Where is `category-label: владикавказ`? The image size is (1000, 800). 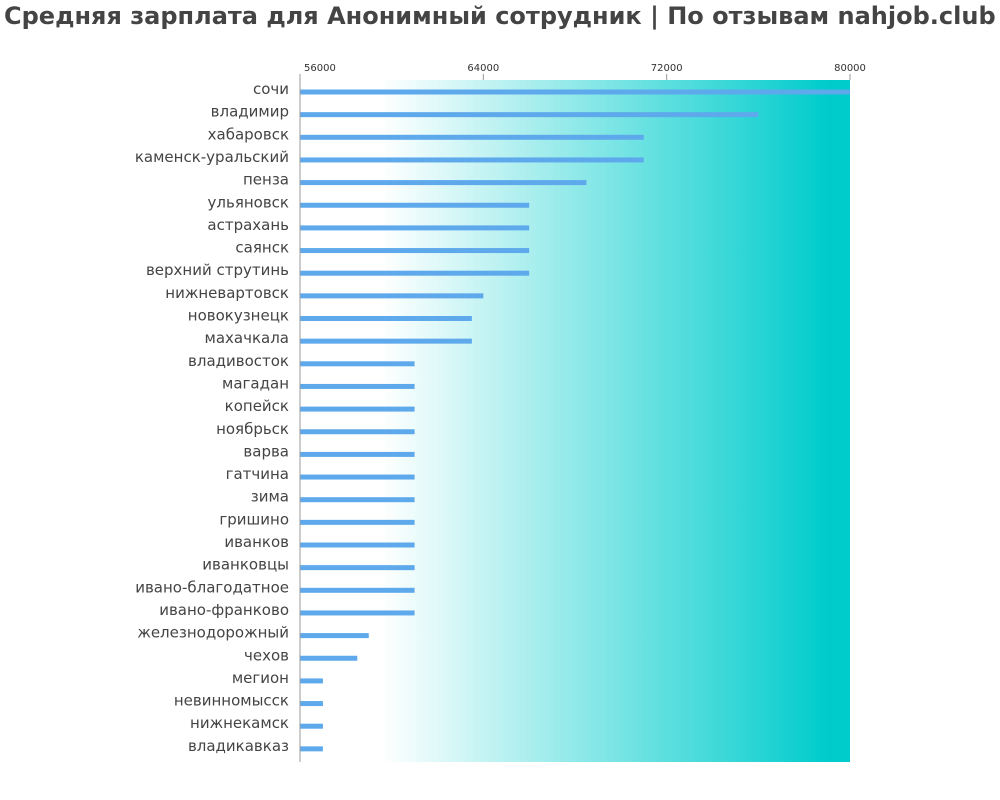 category-label: владикавказ is located at coordinates (238, 746).